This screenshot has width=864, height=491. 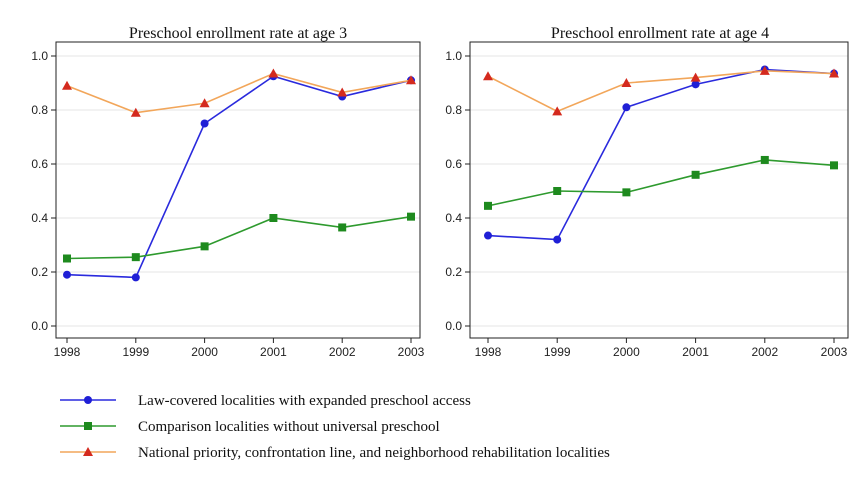 I want to click on panel-1-xtick-label: 1998, so click(x=67, y=352).